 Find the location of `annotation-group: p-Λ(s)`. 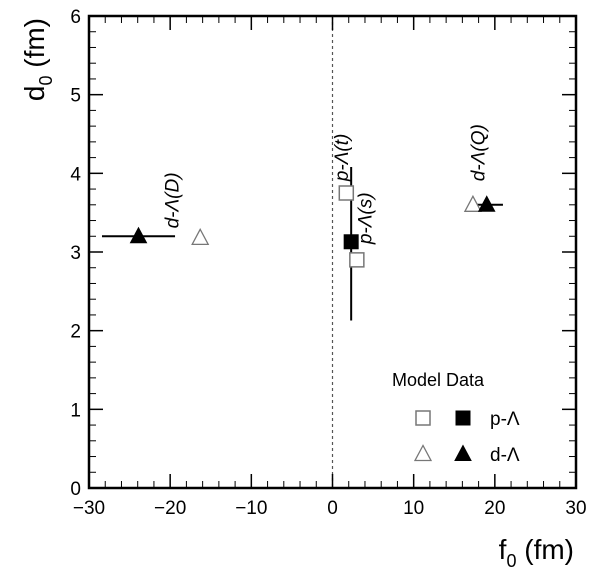

annotation-group: p-Λ(s) is located at coordinates (365, 218).